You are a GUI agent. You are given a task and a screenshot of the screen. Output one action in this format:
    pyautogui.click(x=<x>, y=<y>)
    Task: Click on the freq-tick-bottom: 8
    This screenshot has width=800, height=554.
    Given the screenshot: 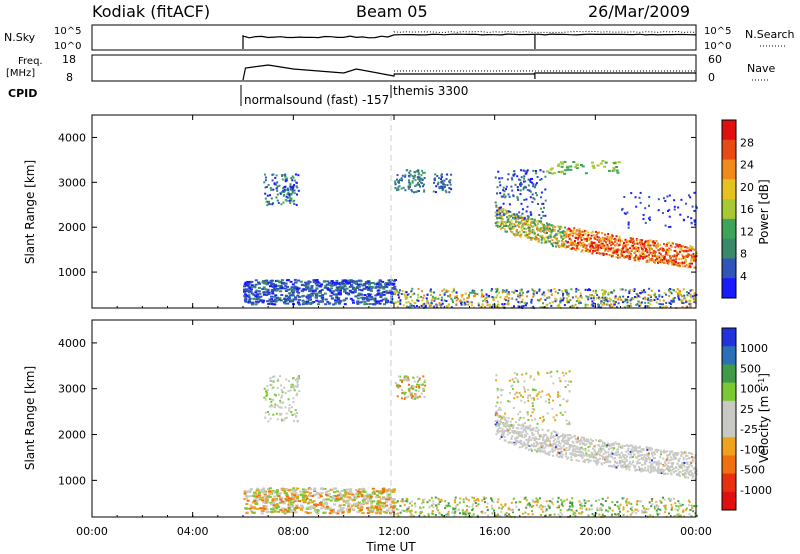 What is the action you would take?
    pyautogui.click(x=69, y=77)
    